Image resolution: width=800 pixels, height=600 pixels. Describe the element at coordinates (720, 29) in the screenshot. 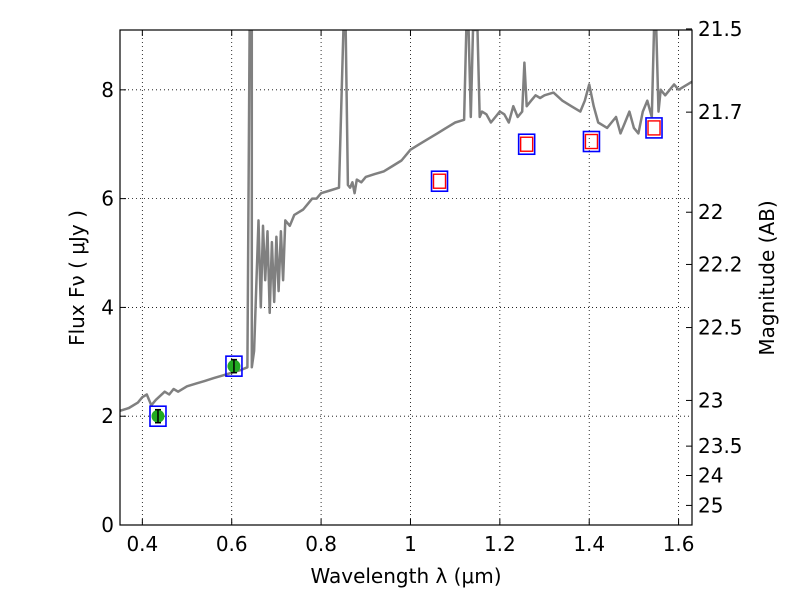

I see `y2-tick-label: 21.5` at that location.